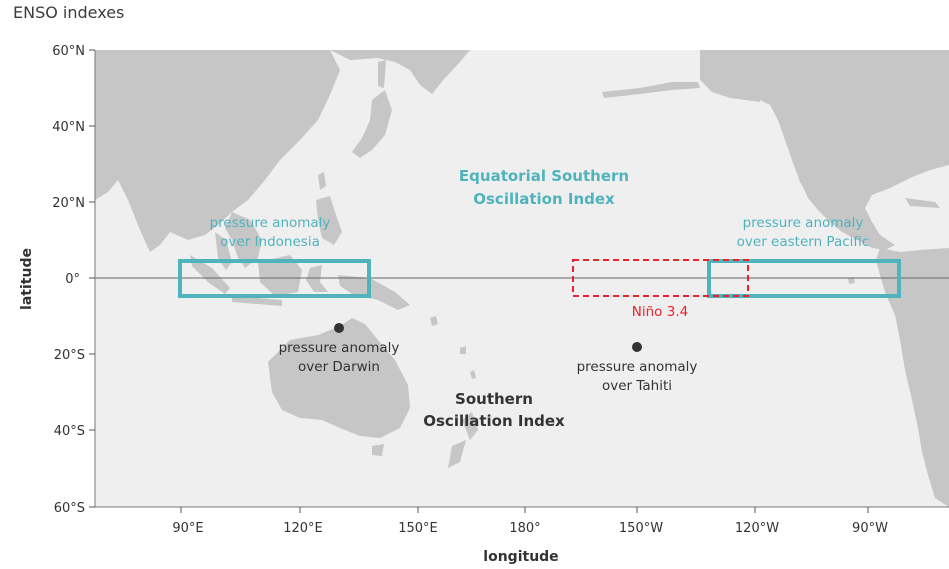 This screenshot has height=569, width=949. I want to click on indonesia-label-line-2: over Indonesia, so click(270, 242).